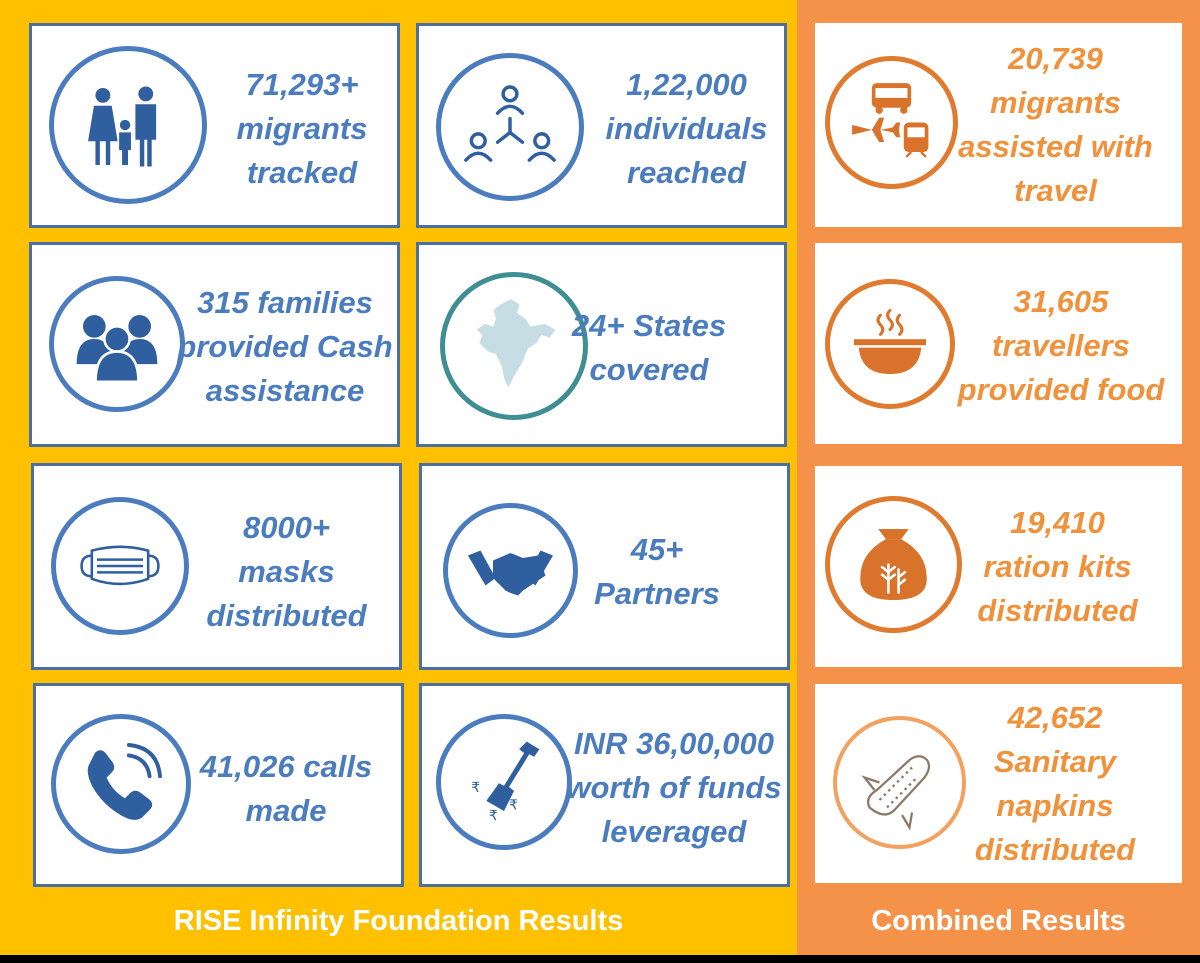 The width and height of the screenshot is (1200, 963). I want to click on stat-label: provided food, so click(1061, 389).